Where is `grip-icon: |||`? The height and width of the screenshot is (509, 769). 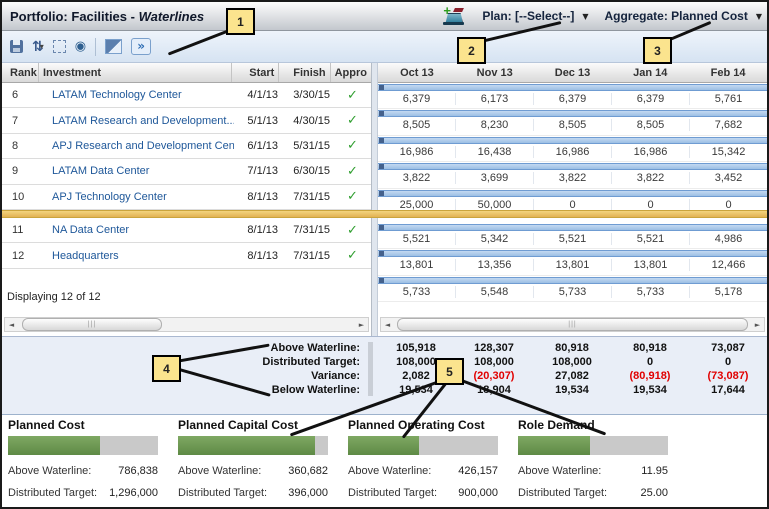
grip-icon: ||| is located at coordinates (92, 324).